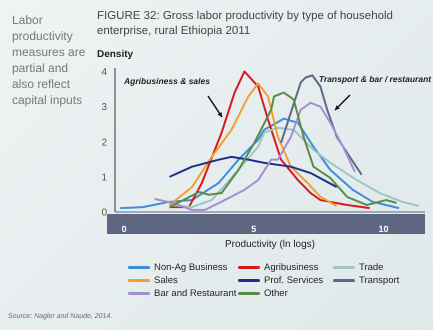  Describe the element at coordinates (379, 280) in the screenshot. I see `legend-label: Transport` at that location.